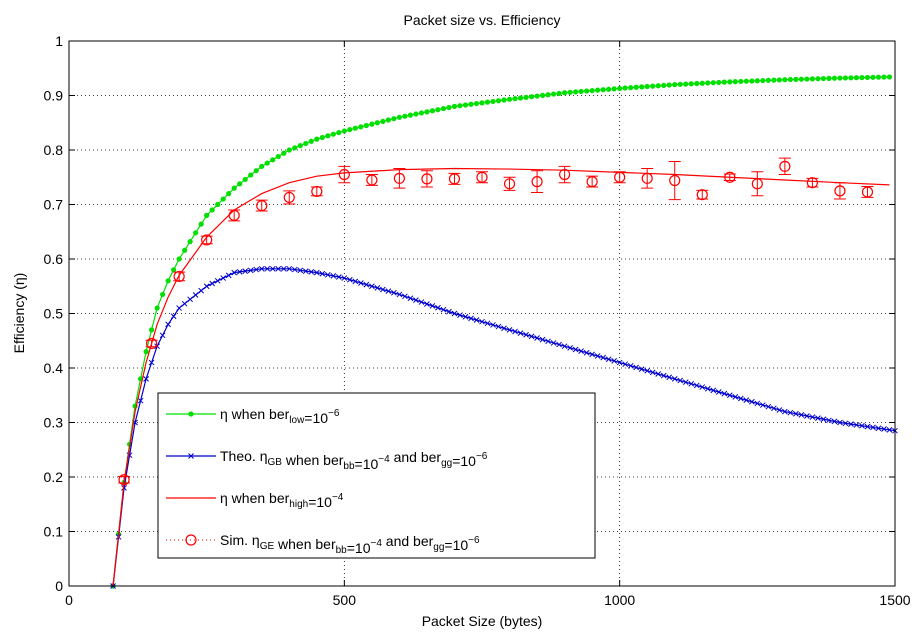  What do you see at coordinates (59, 41) in the screenshot?
I see `y-tick-label: 1` at bounding box center [59, 41].